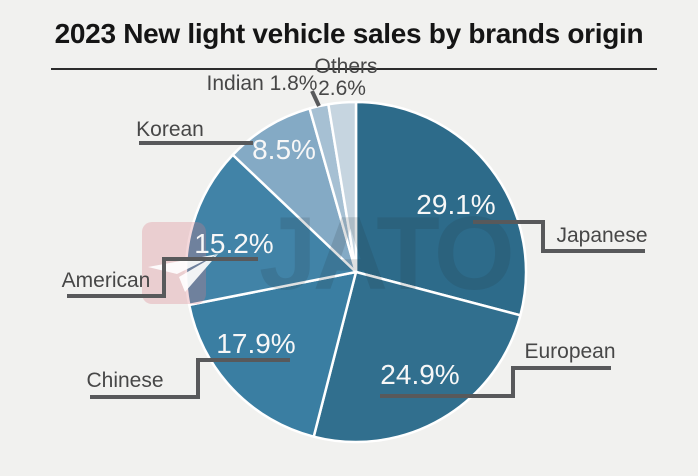  I want to click on category-label-korean: Korean, so click(170, 129).